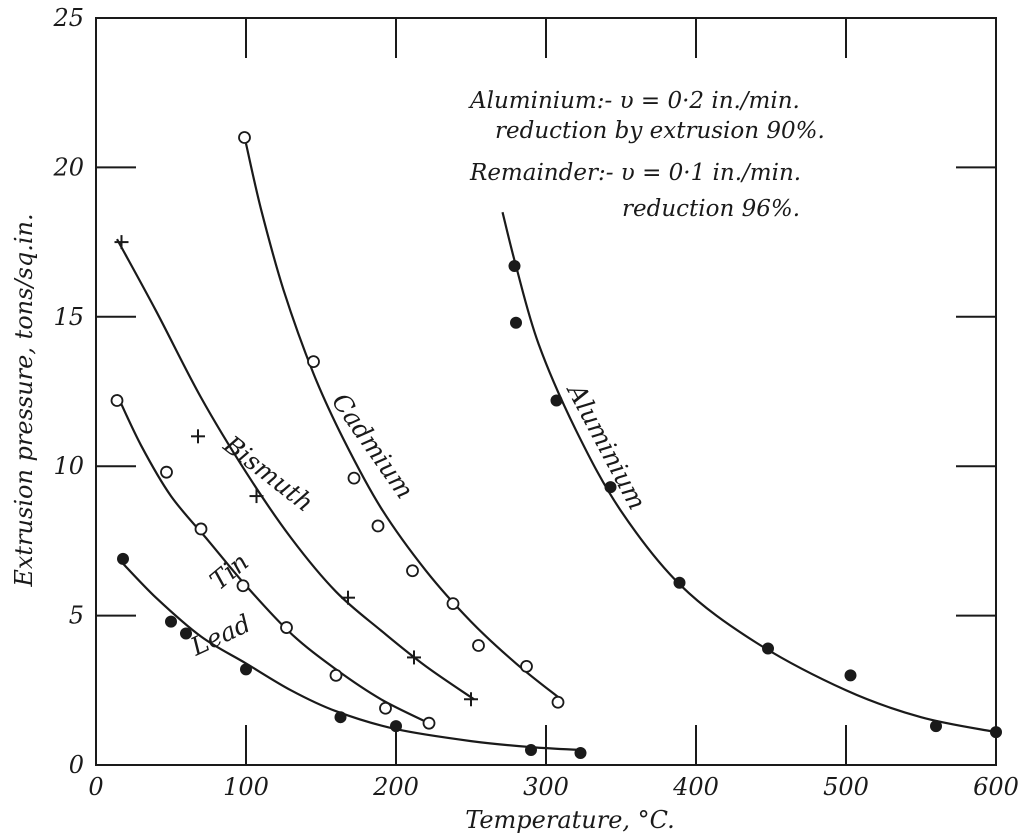 The width and height of the screenshot is (1019, 840). What do you see at coordinates (660, 131) in the screenshot?
I see `annotation-line-2: reduction by extrusion 90%.` at bounding box center [660, 131].